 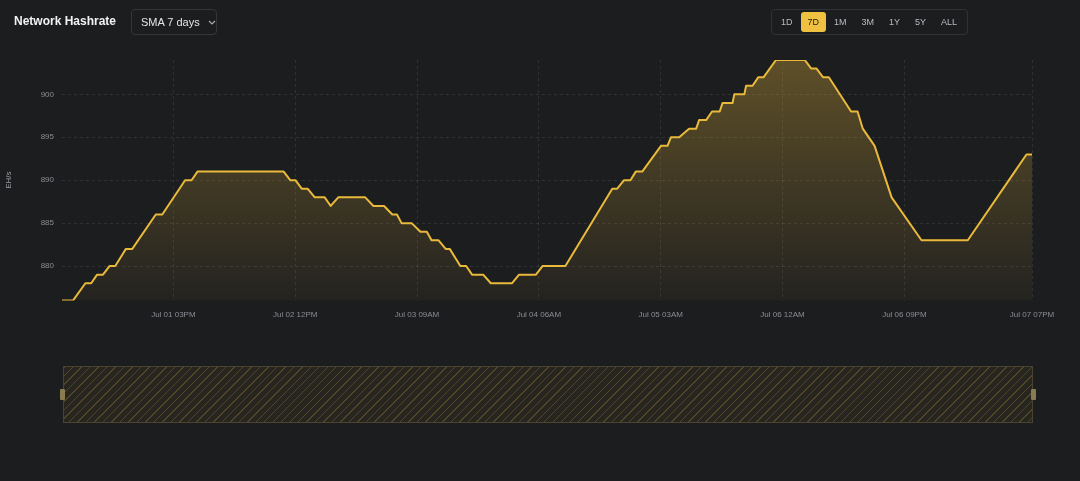 I want to click on y-tick-label: 895, so click(x=47, y=137).